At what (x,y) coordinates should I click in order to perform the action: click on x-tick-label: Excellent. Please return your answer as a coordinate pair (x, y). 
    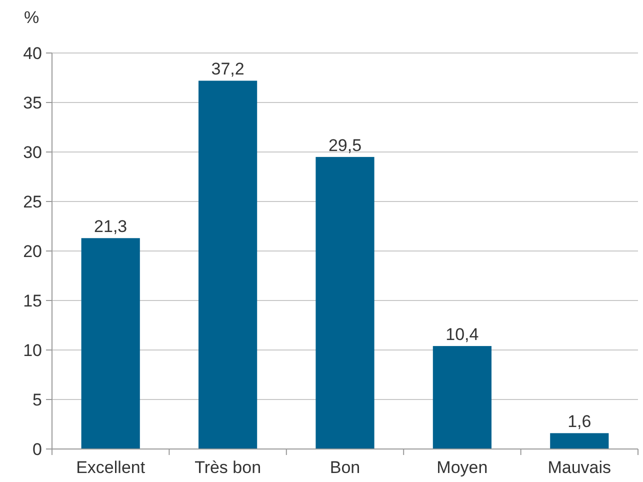
    Looking at the image, I should click on (111, 467).